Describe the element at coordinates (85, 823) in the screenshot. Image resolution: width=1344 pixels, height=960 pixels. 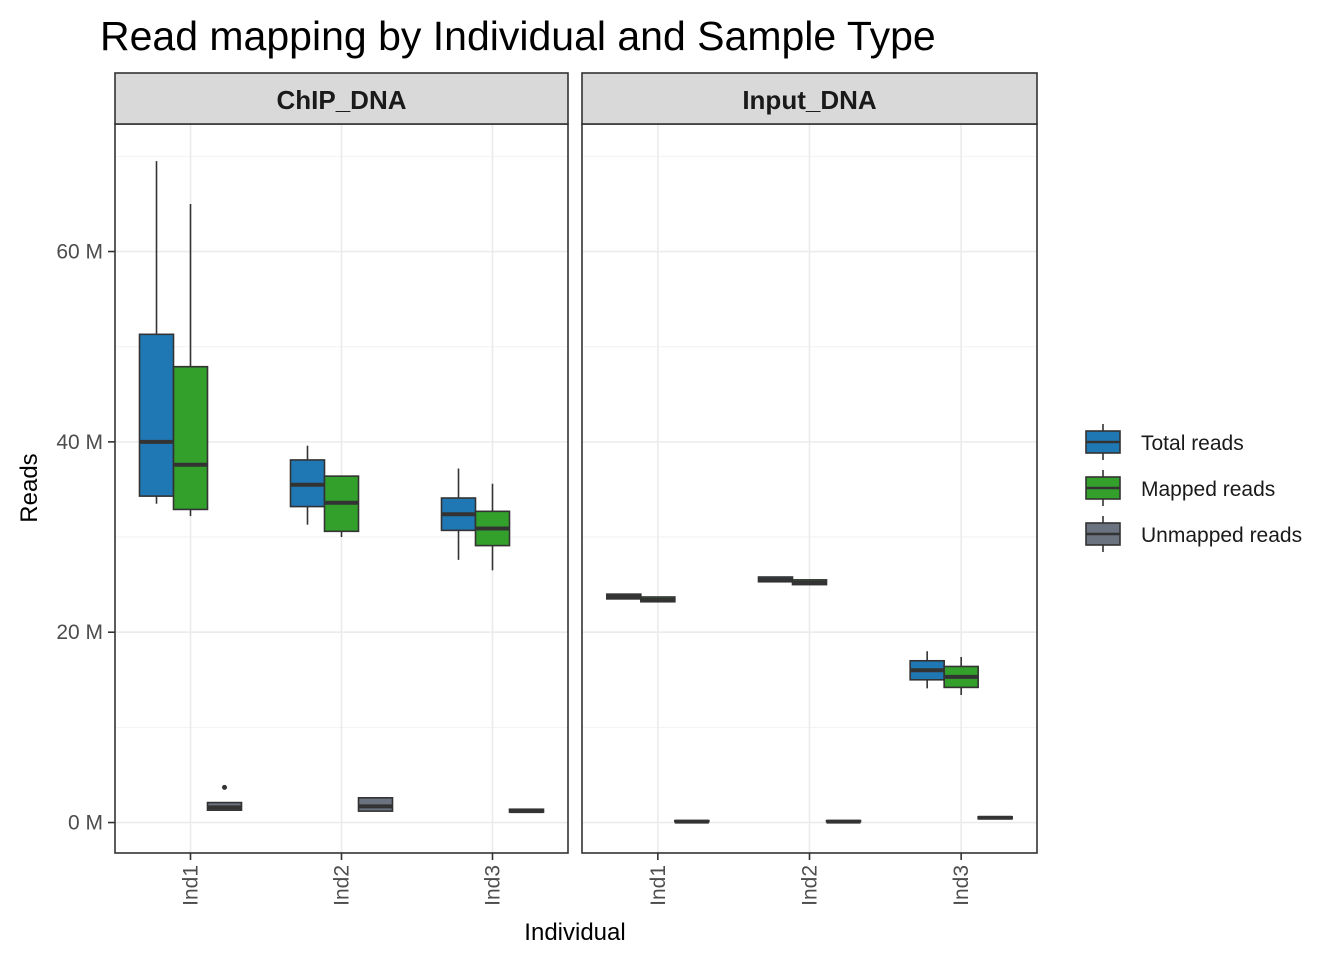
I see `y-tick-label: 0 M` at that location.